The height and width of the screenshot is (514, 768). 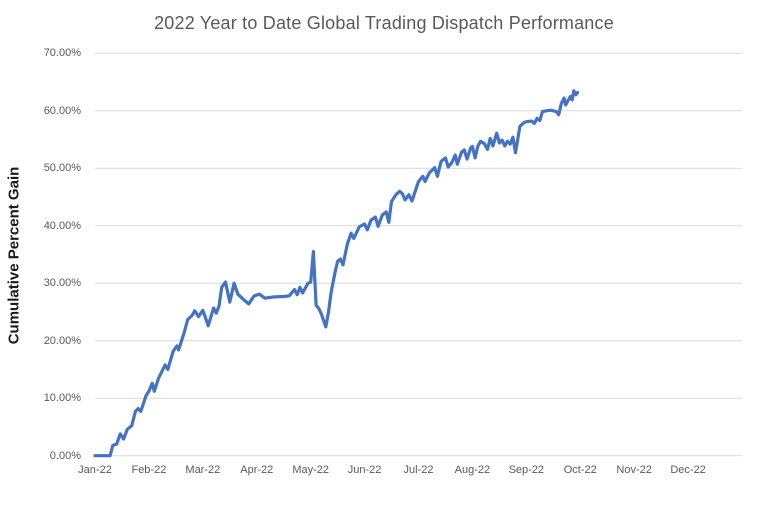 I want to click on x-axis-tick-label: Dec-22, so click(x=688, y=470).